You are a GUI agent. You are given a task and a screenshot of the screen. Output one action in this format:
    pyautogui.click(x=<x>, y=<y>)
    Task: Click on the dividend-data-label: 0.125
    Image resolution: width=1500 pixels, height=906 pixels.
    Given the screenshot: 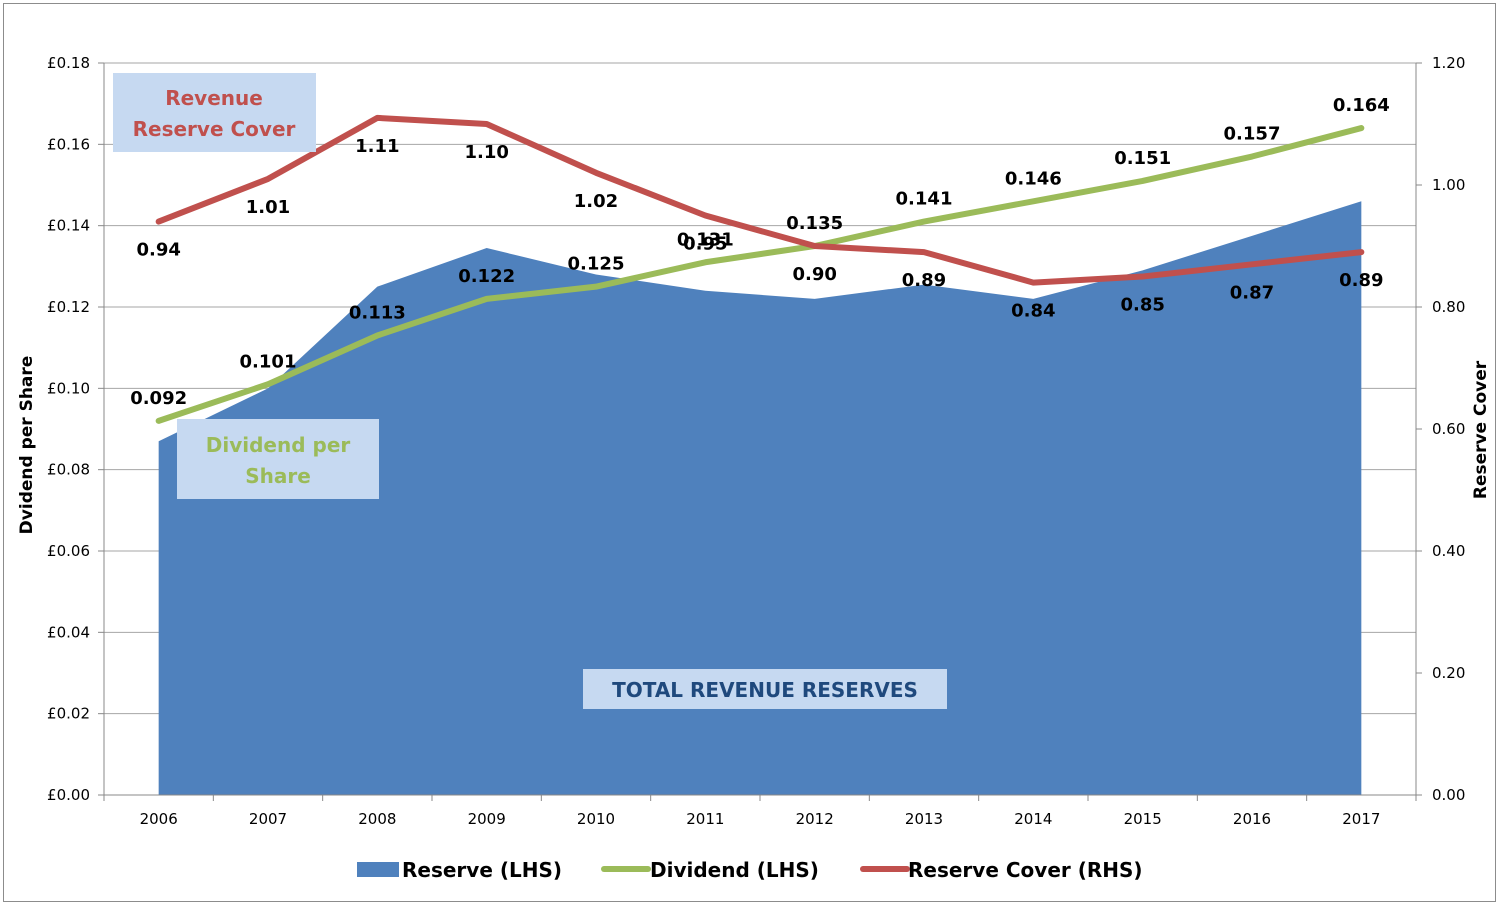 What is the action you would take?
    pyautogui.click(x=596, y=264)
    